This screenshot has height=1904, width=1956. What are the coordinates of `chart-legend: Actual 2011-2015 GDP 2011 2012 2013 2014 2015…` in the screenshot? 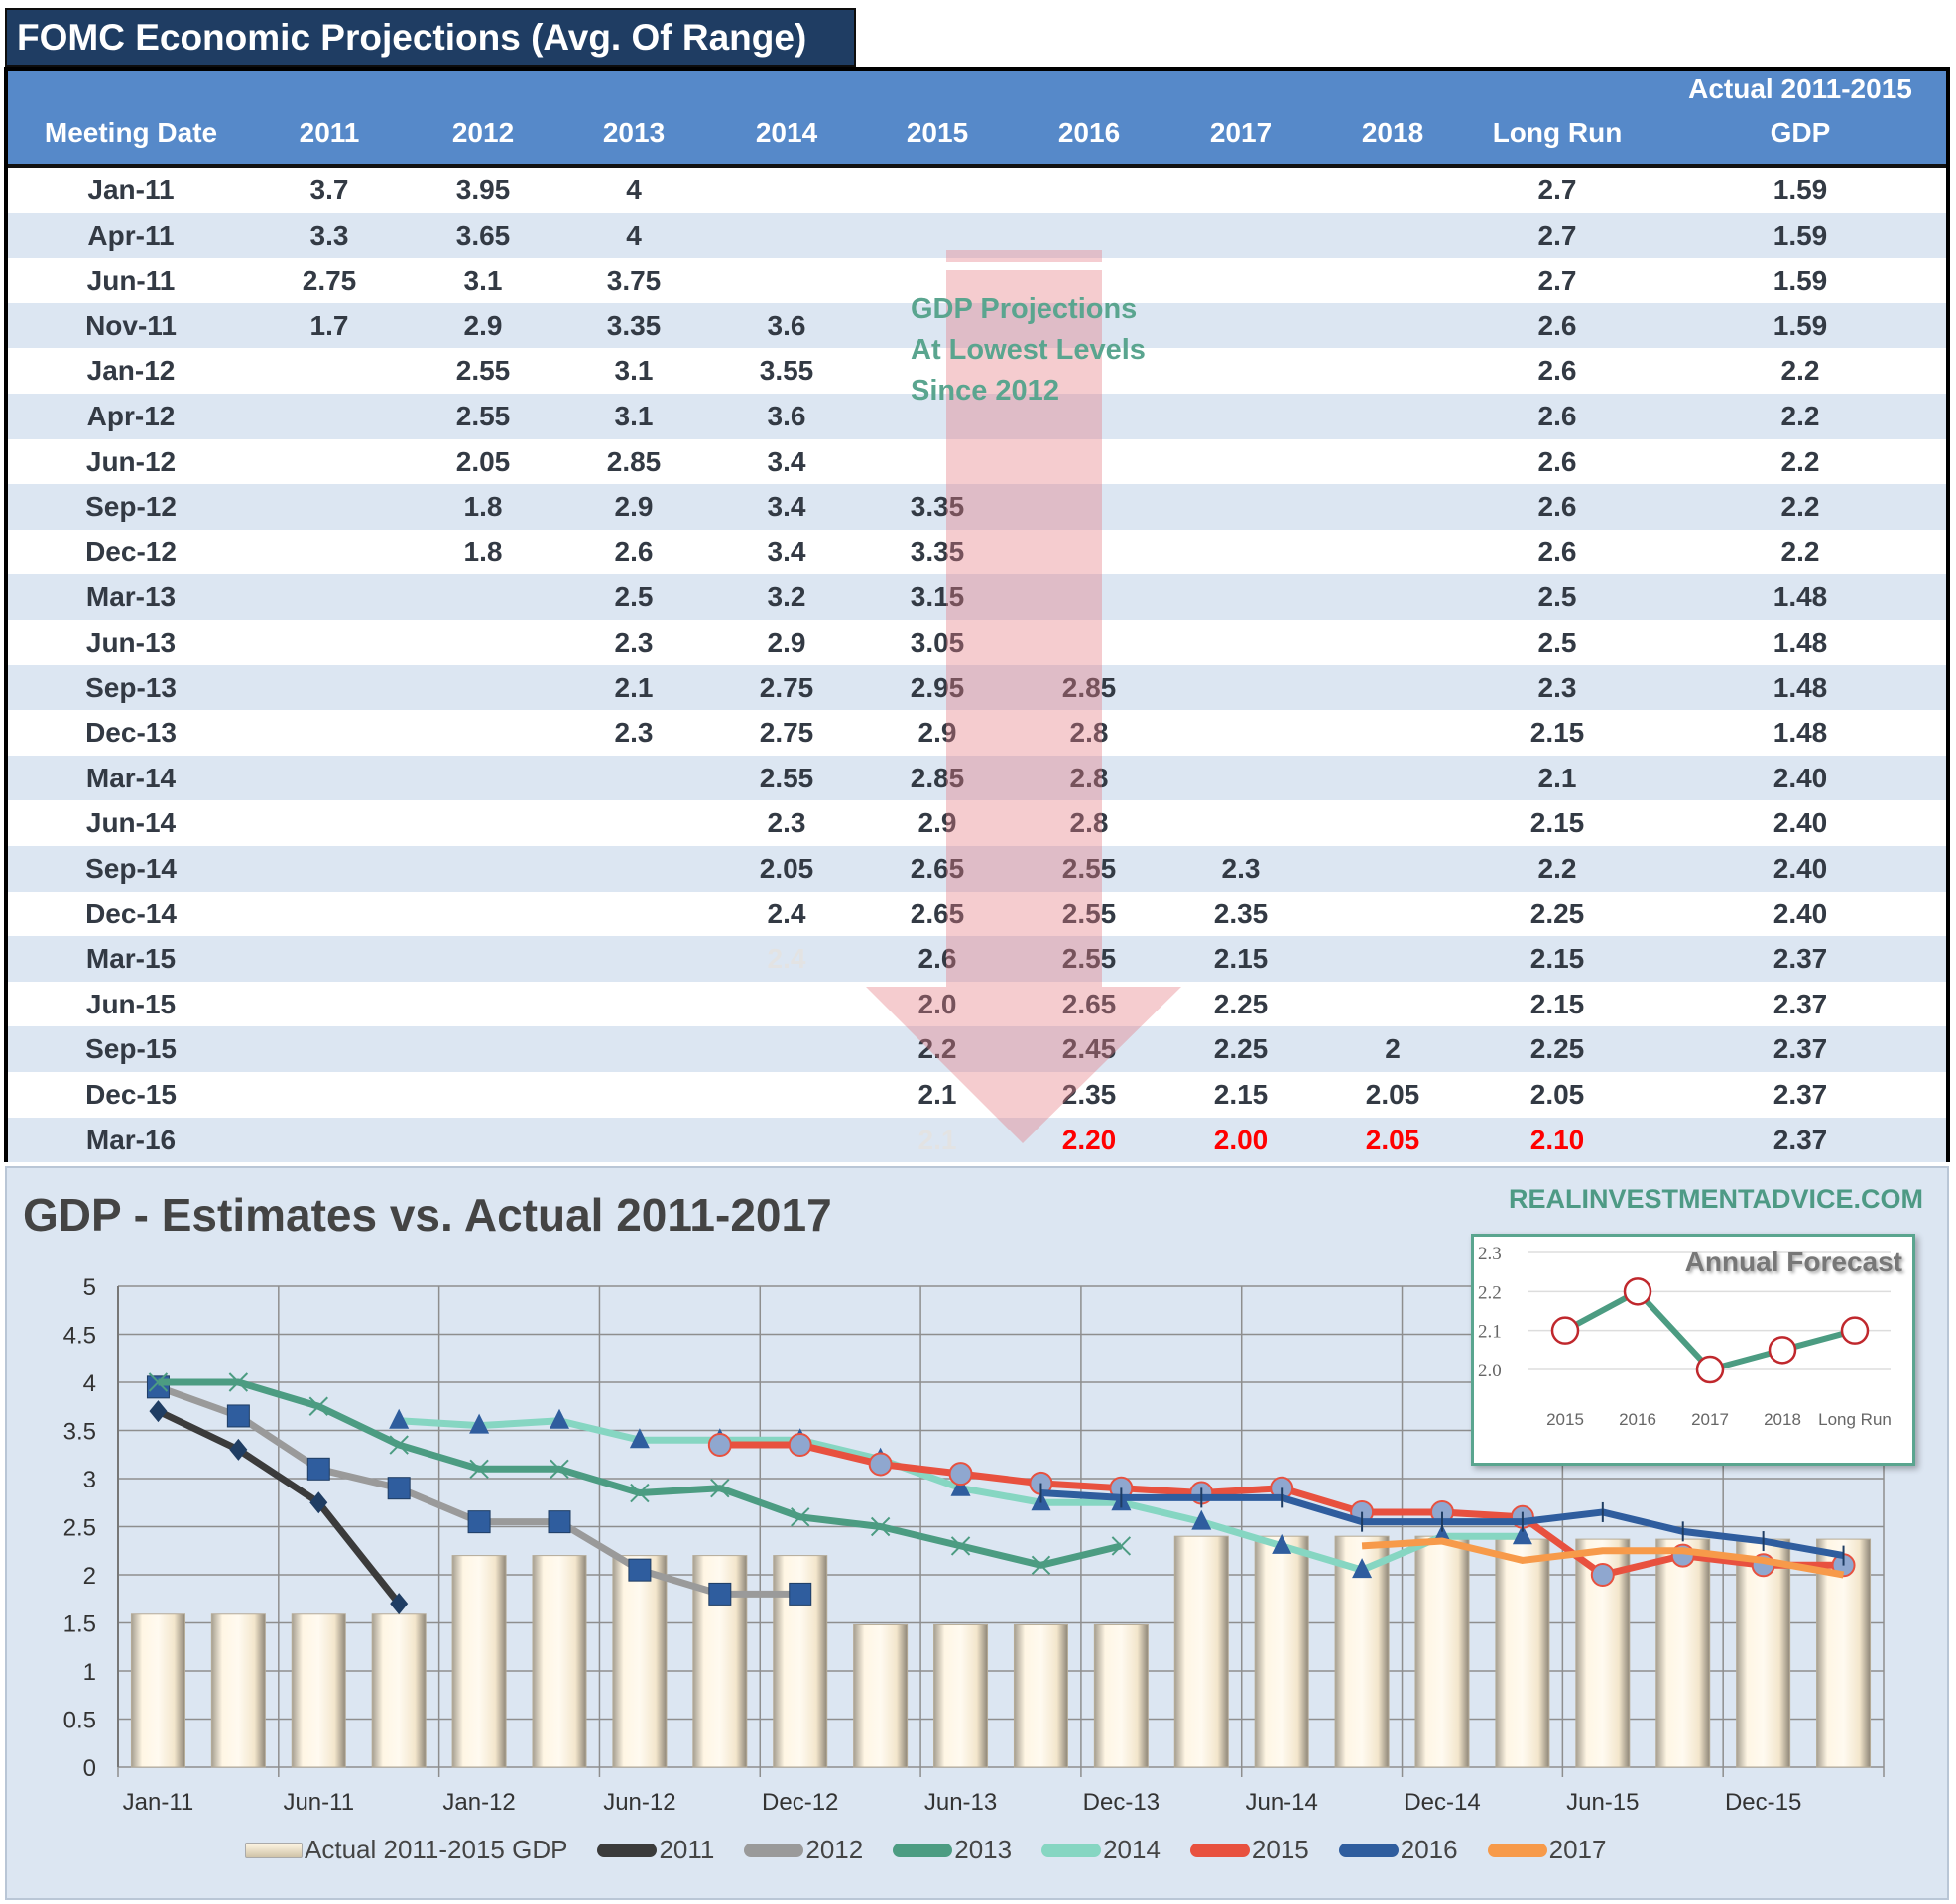 It's located at (925, 1850).